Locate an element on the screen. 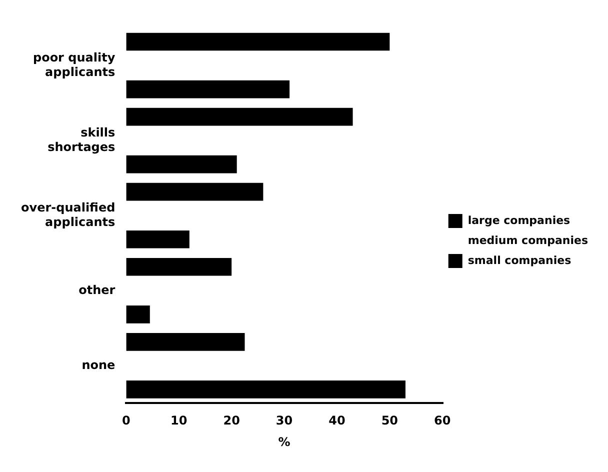 Image resolution: width=608 pixels, height=472 pixels. y-tick-label: over-qualified applicants is located at coordinates (68, 214).